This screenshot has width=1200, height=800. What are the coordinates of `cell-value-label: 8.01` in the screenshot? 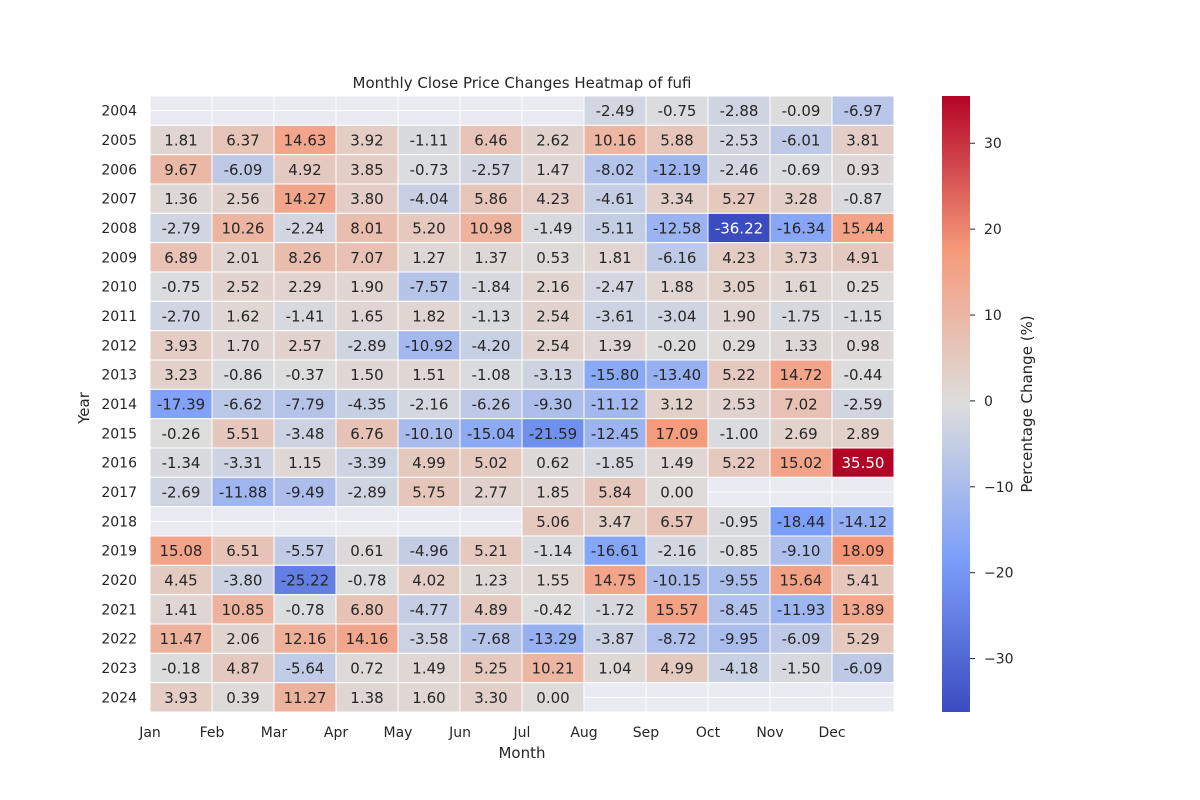 It's located at (366, 229).